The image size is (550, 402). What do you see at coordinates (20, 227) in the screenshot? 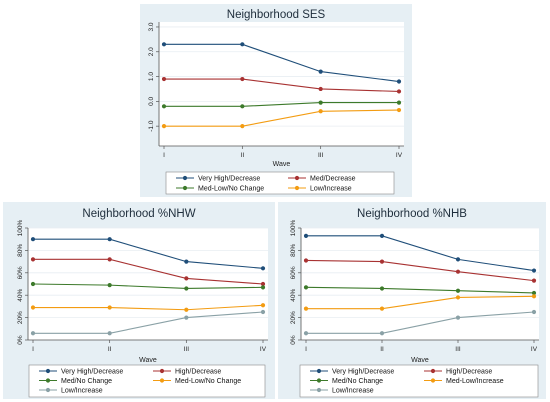
I see `y-tick-label: 100%` at bounding box center [20, 227].